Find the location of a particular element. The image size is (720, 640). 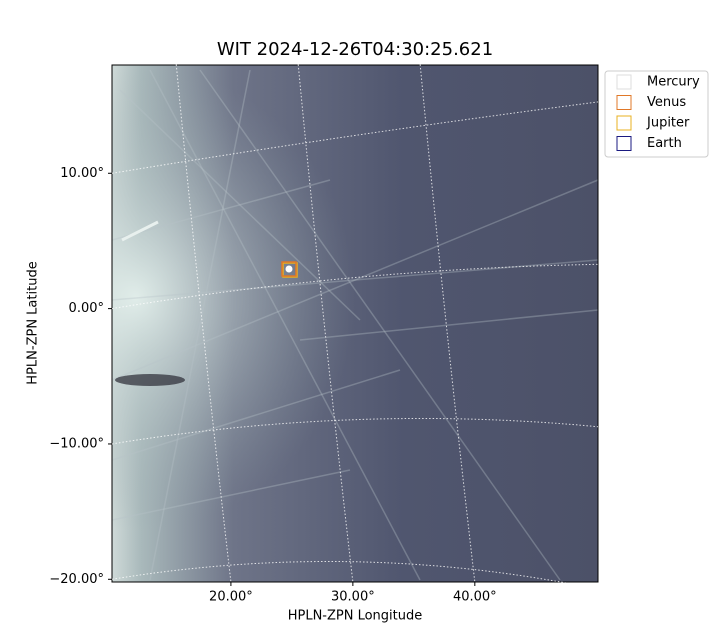

legend-label: Mercury is located at coordinates (673, 82).